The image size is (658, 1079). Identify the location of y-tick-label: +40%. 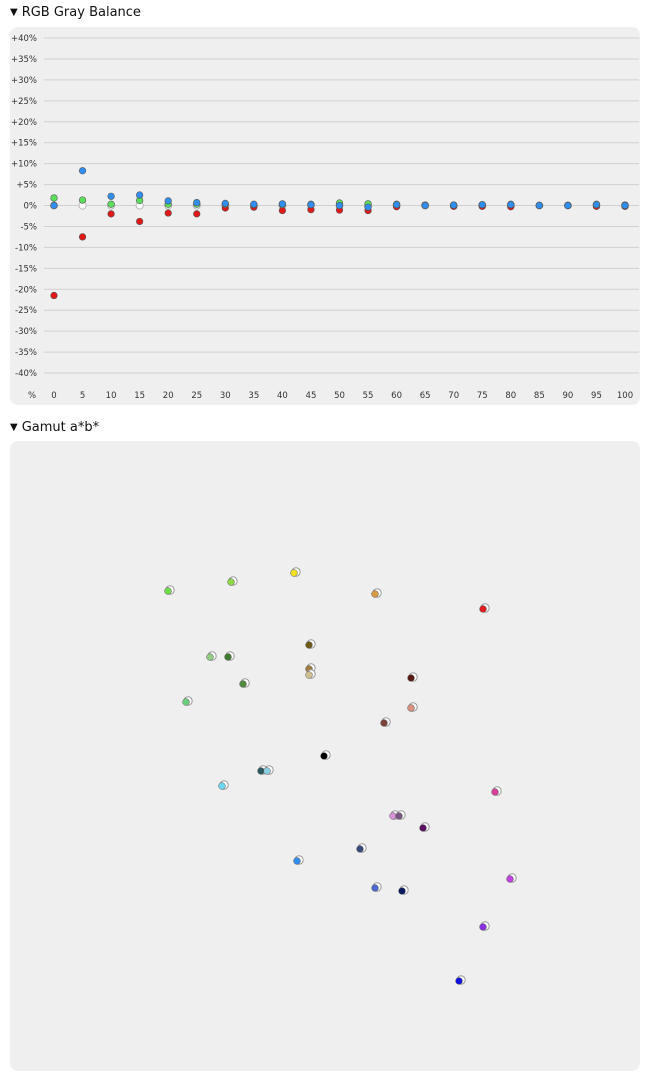
(24, 39).